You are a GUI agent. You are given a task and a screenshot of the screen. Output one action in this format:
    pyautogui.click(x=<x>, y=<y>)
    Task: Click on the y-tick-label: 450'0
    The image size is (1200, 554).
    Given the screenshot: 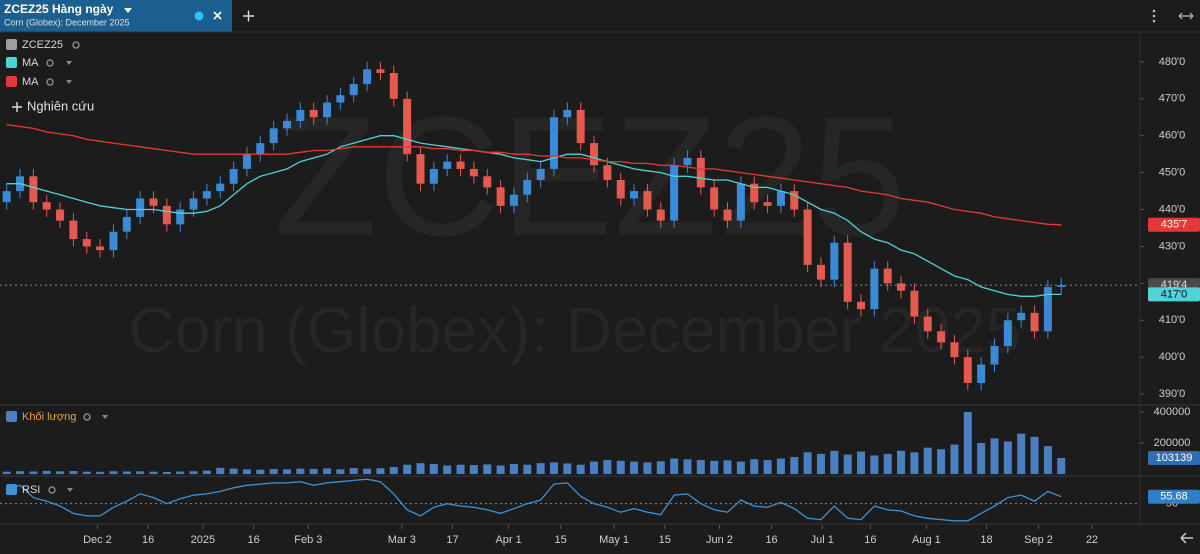 What is the action you would take?
    pyautogui.click(x=1172, y=173)
    